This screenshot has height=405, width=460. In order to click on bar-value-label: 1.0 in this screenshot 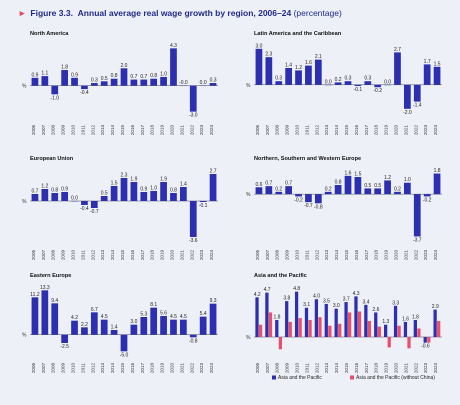, I will do `click(153, 189)`.